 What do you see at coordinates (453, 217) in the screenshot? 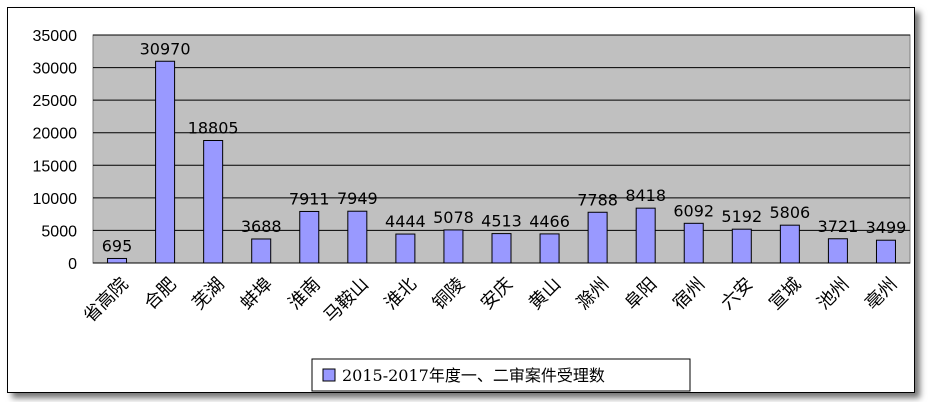
I see `data-label: 5078` at bounding box center [453, 217].